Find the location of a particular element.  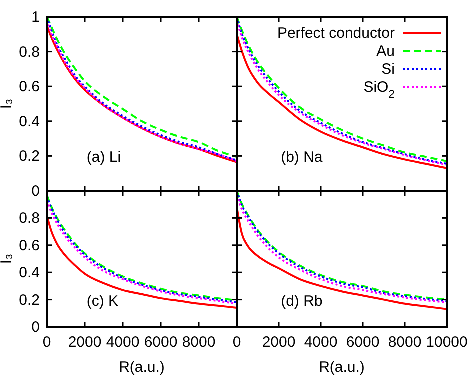

legend-label: SiO$_{2}$ is located at coordinates (379, 90).